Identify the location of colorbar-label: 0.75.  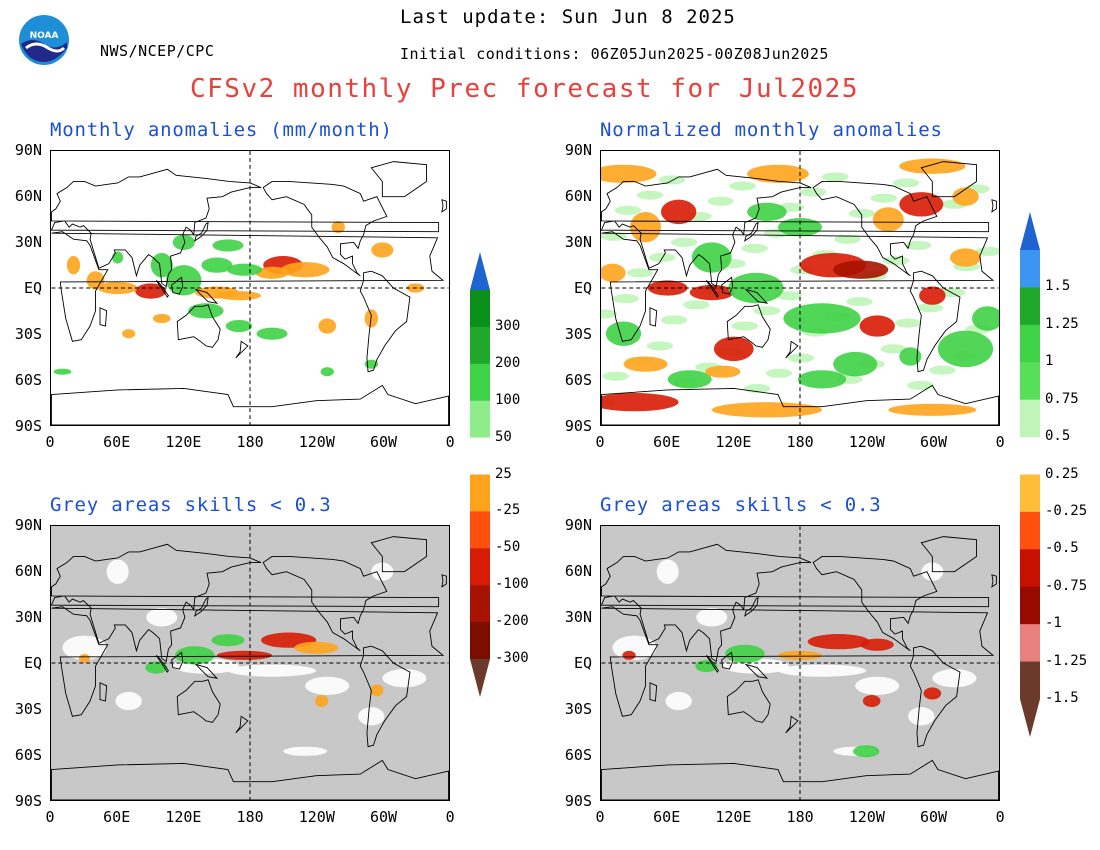
(1062, 398).